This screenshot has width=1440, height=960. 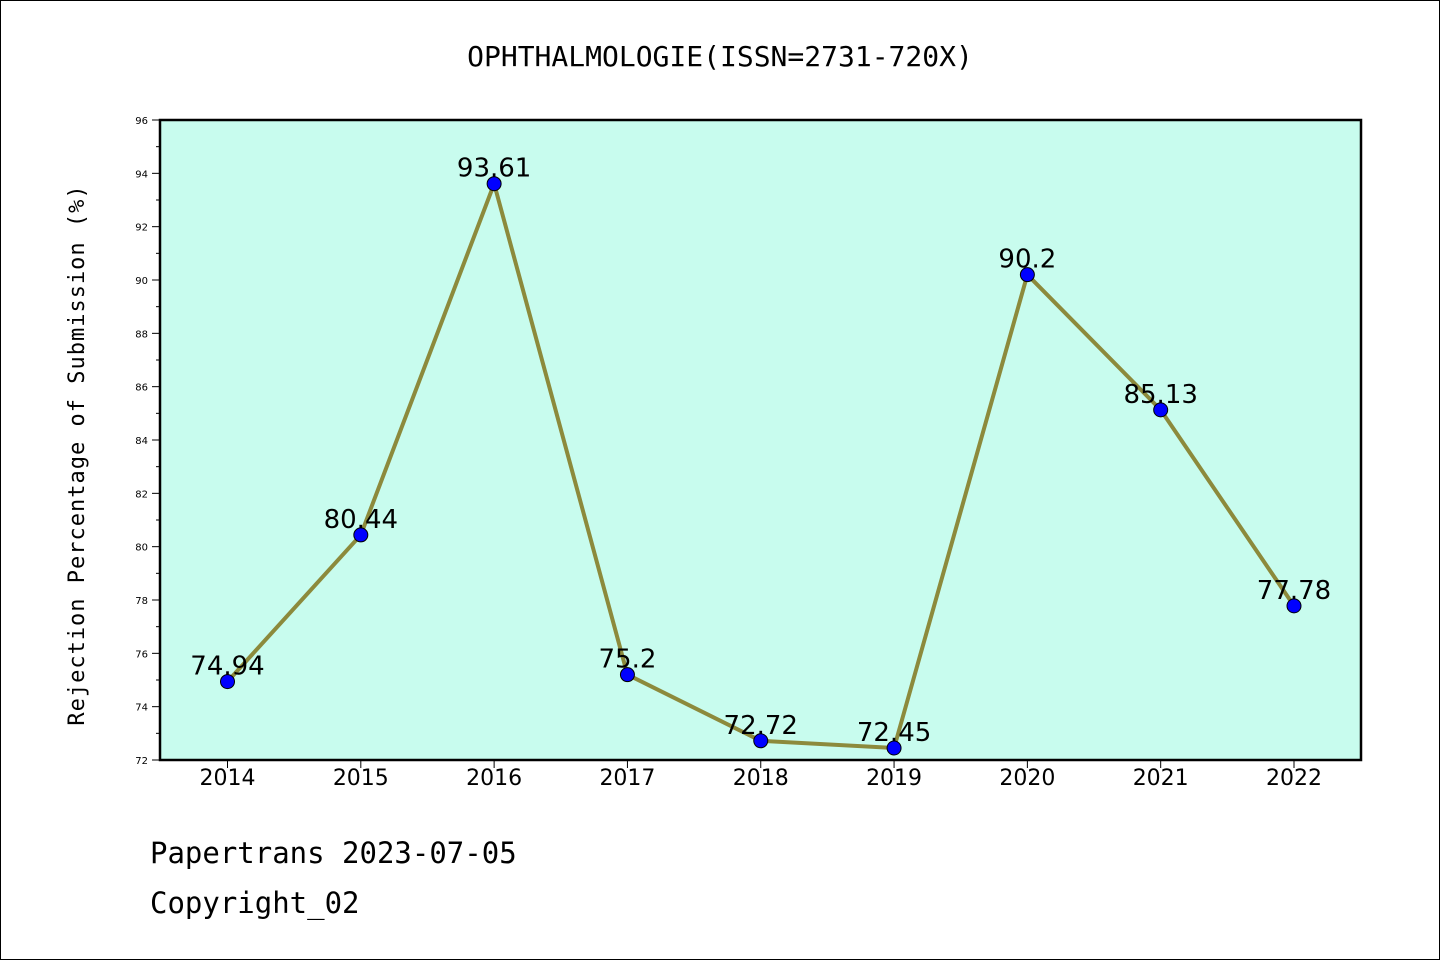 I want to click on data-label: 74.94, so click(x=227, y=667).